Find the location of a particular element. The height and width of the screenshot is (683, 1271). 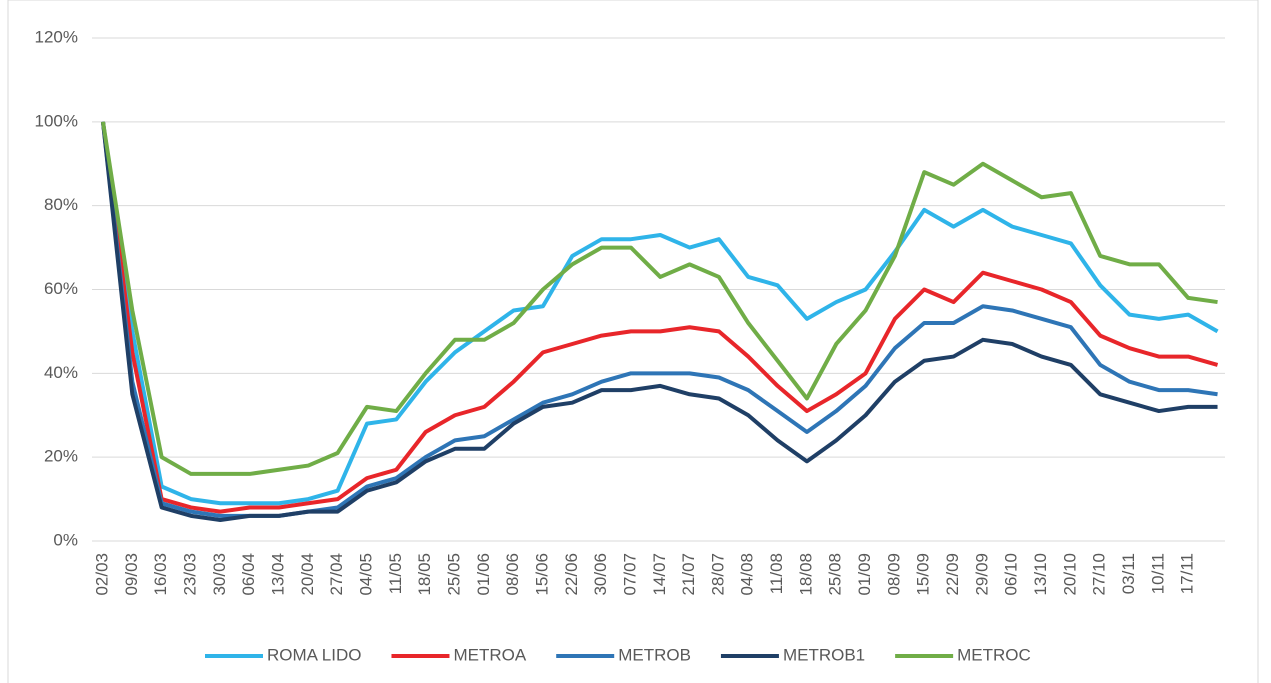

y-tick-label: 60% is located at coordinates (61, 288).